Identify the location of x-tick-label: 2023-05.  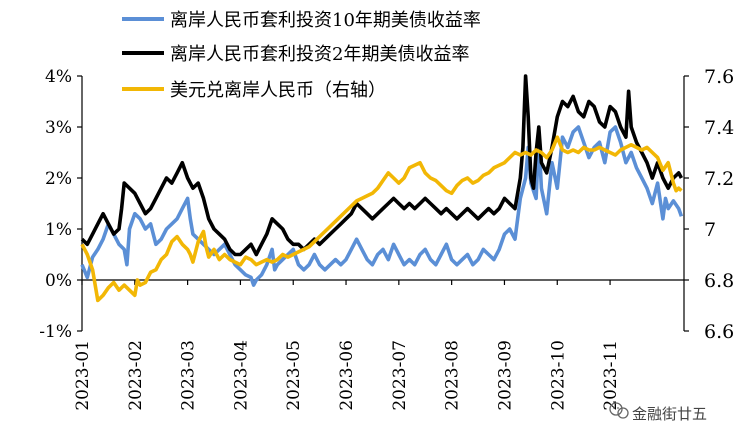
(294, 375).